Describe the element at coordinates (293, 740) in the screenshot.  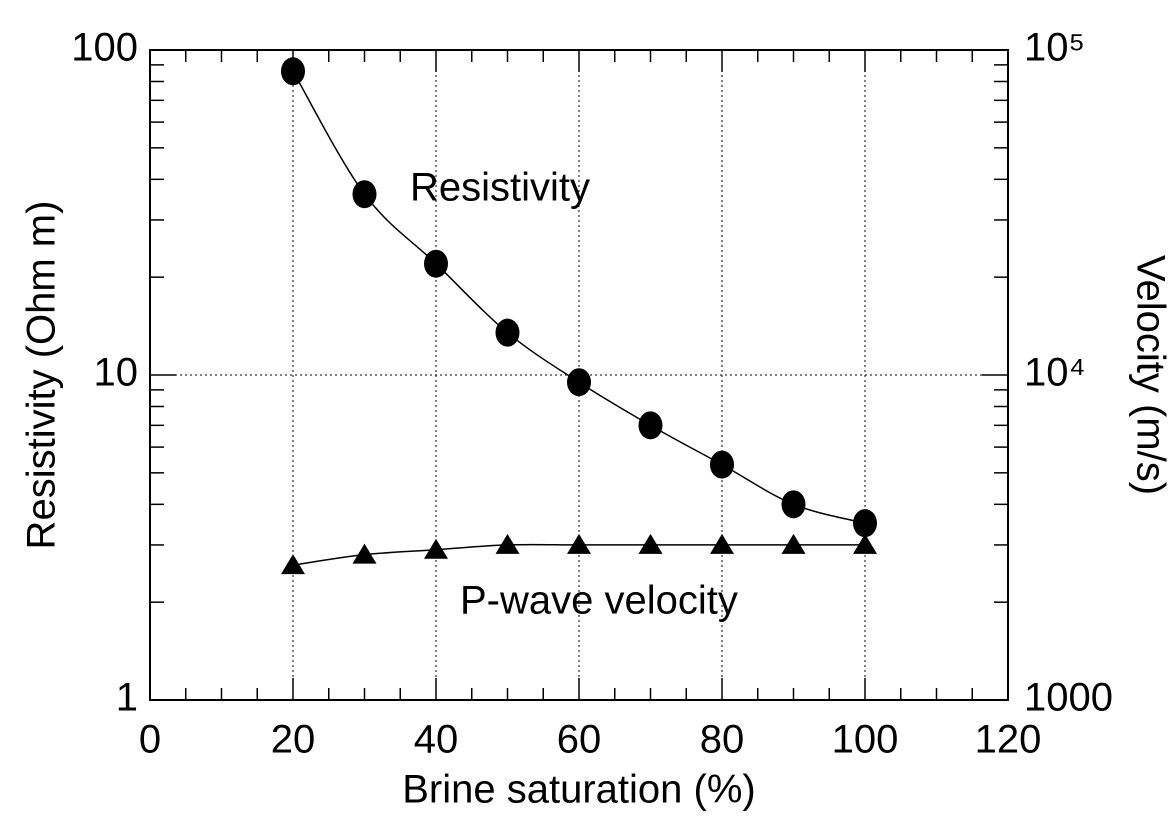
I see `x-tick-label: 20` at that location.